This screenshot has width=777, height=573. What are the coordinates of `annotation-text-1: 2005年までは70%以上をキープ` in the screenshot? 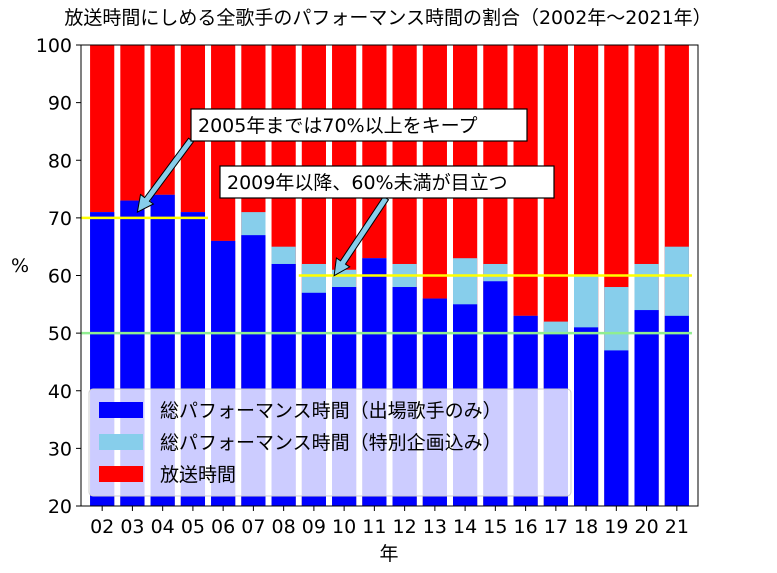 It's located at (337, 126).